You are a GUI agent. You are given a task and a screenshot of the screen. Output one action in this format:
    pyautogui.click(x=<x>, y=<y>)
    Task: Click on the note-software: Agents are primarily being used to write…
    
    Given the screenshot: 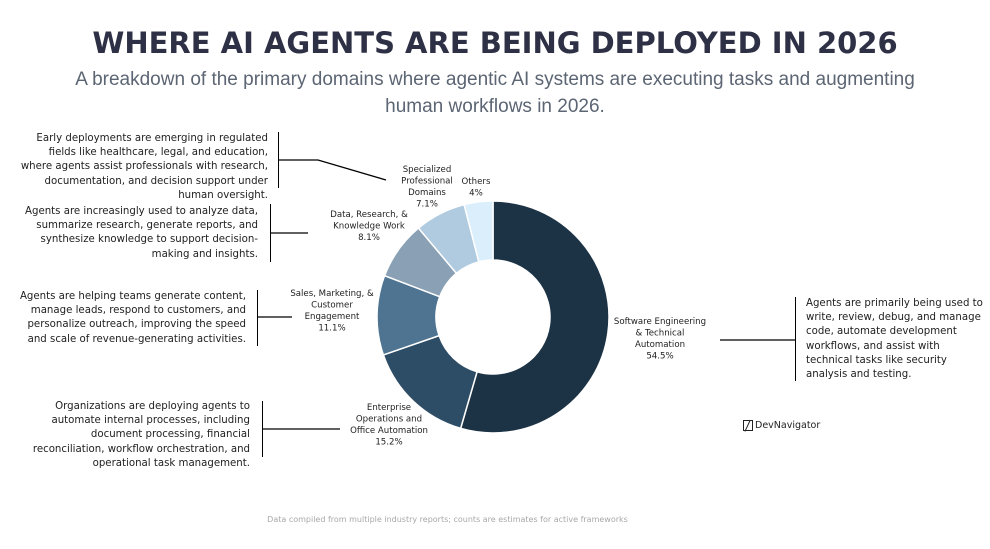 What is the action you would take?
    pyautogui.click(x=894, y=339)
    